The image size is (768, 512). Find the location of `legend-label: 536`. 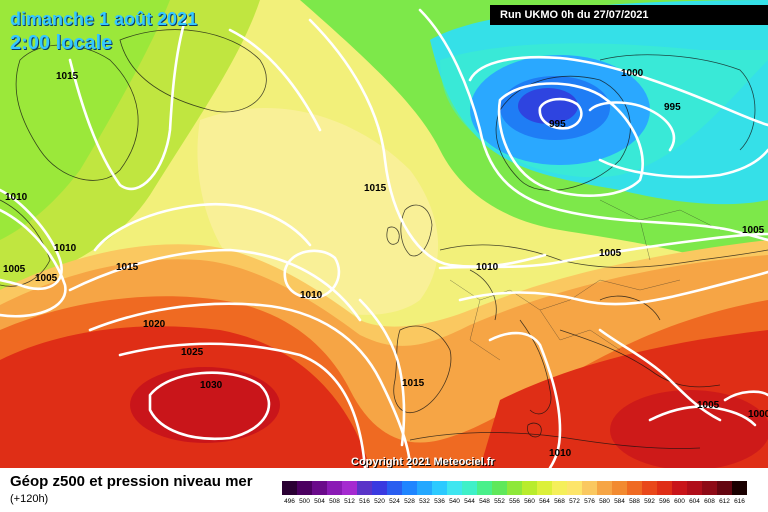

legend-label: 536 is located at coordinates (439, 501).